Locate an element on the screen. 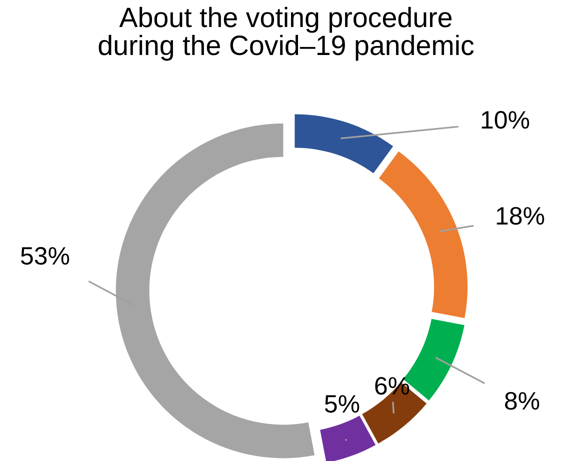  data-label: 8% is located at coordinates (522, 401).